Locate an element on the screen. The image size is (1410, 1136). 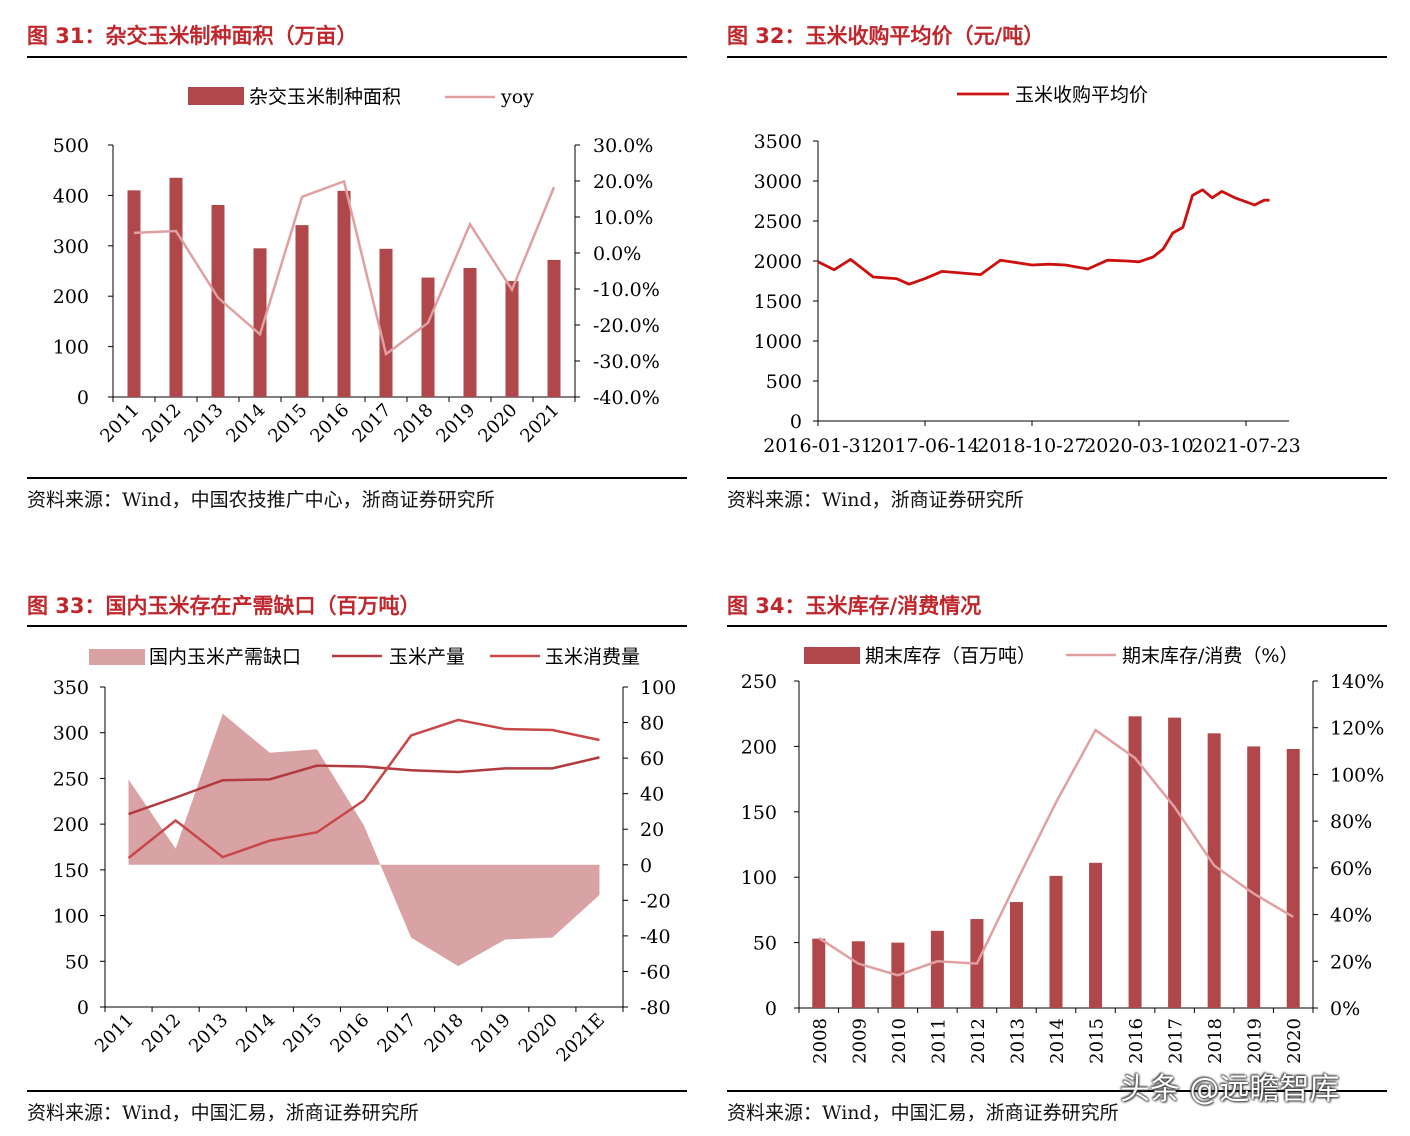
ratio-line is located at coordinates (1056, 852).